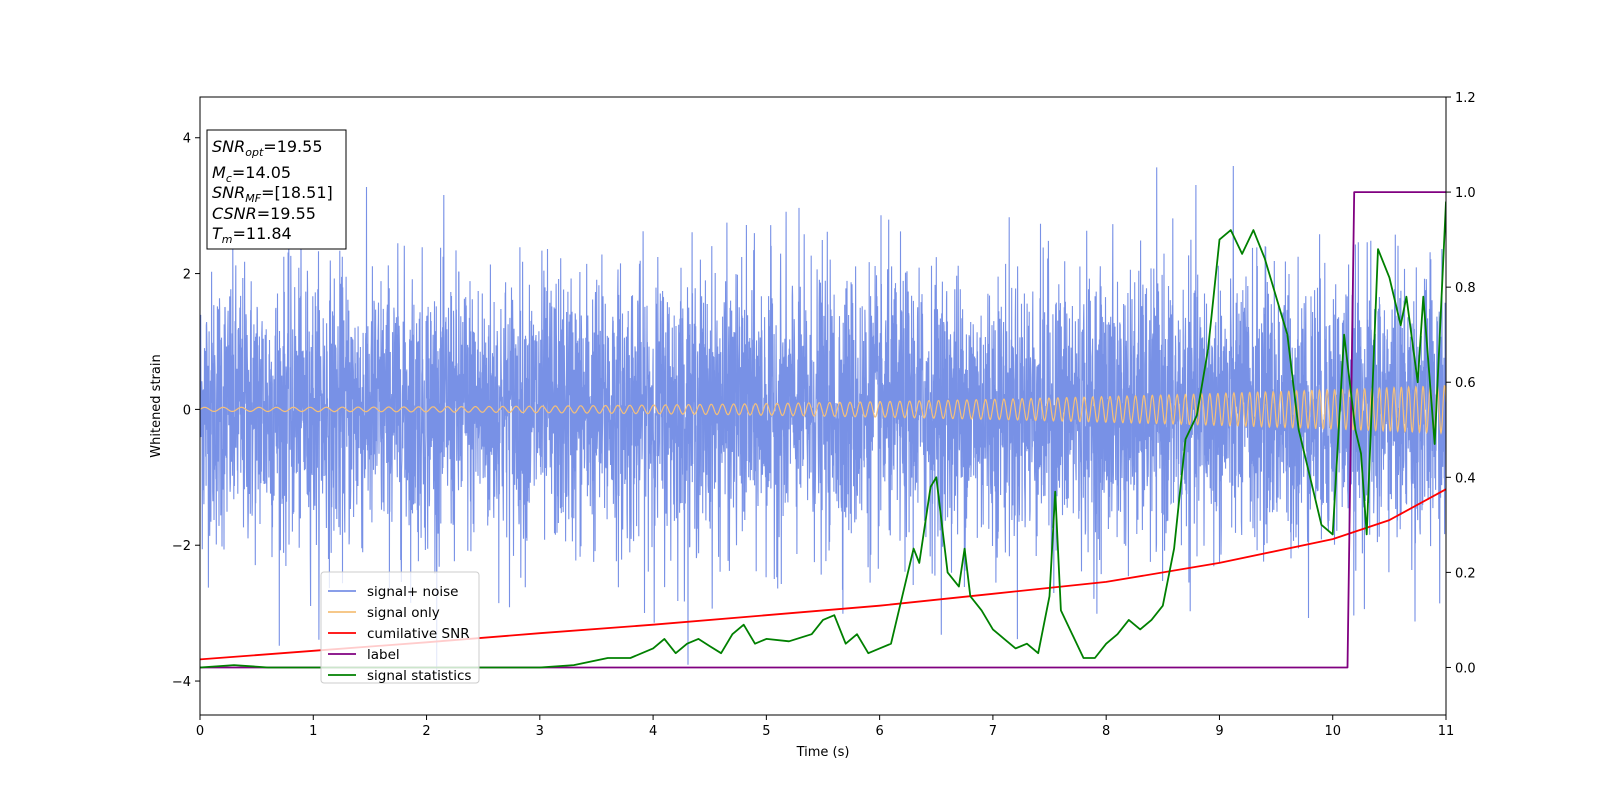 This screenshot has width=1600, height=800. I want to click on y-right-tick-label: 0.2, so click(1465, 573).